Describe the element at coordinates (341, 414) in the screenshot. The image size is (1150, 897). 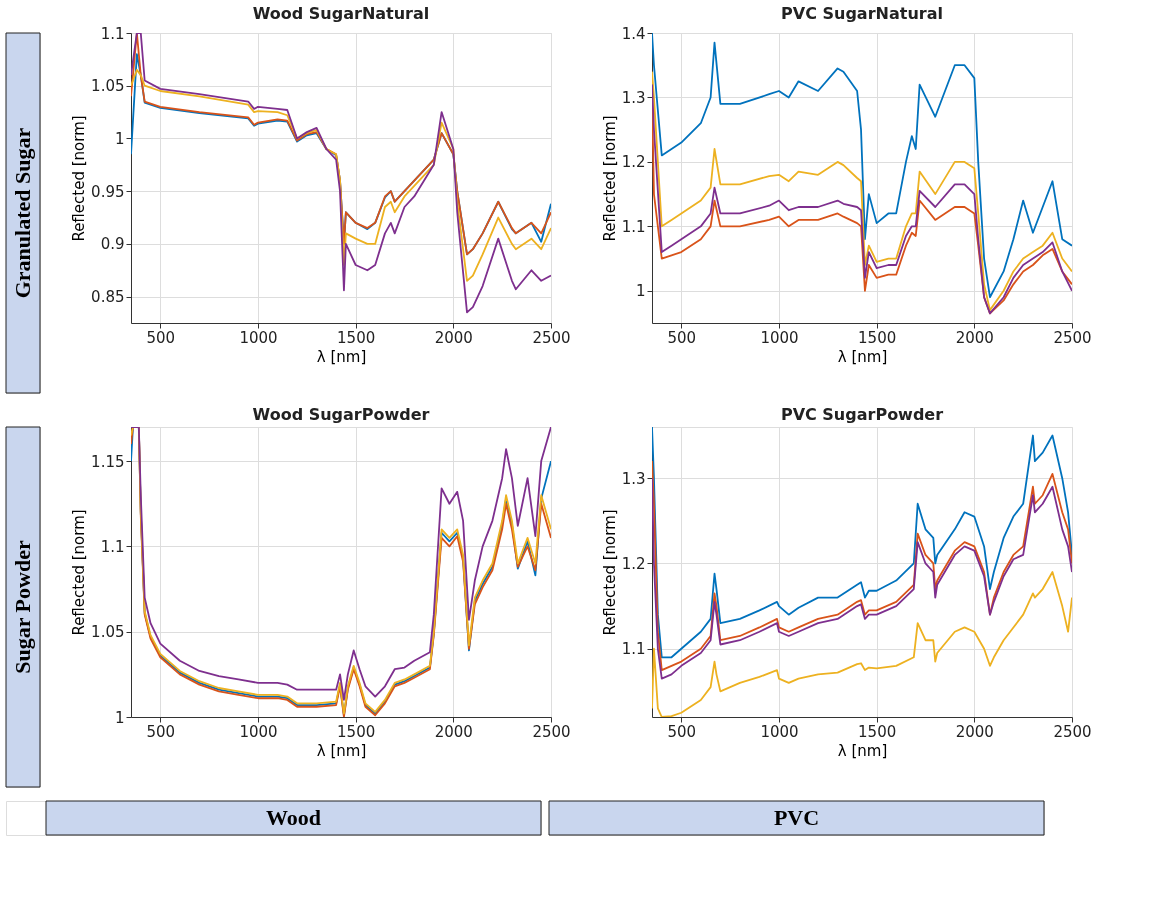
I see `chart-title: Wood SugarPowder` at that location.